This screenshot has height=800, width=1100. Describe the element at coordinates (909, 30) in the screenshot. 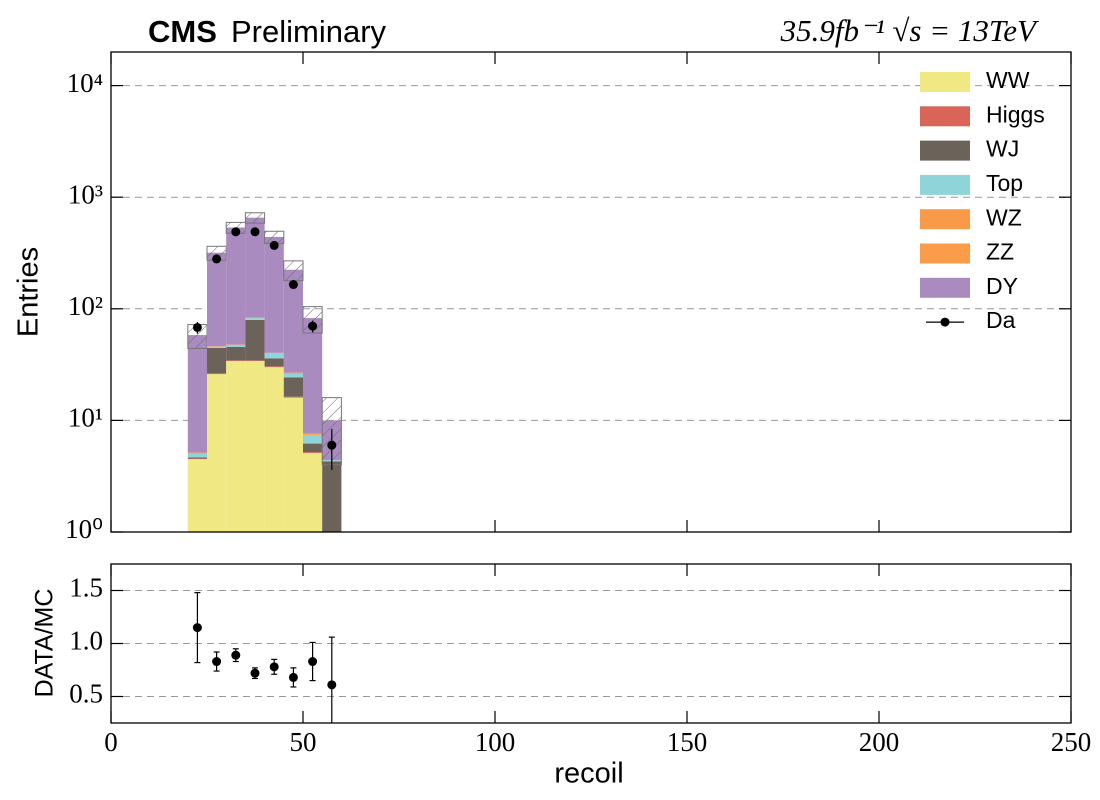

I see `lumi-label: 35.9fb⁻¹ √s = 13TeV` at that location.